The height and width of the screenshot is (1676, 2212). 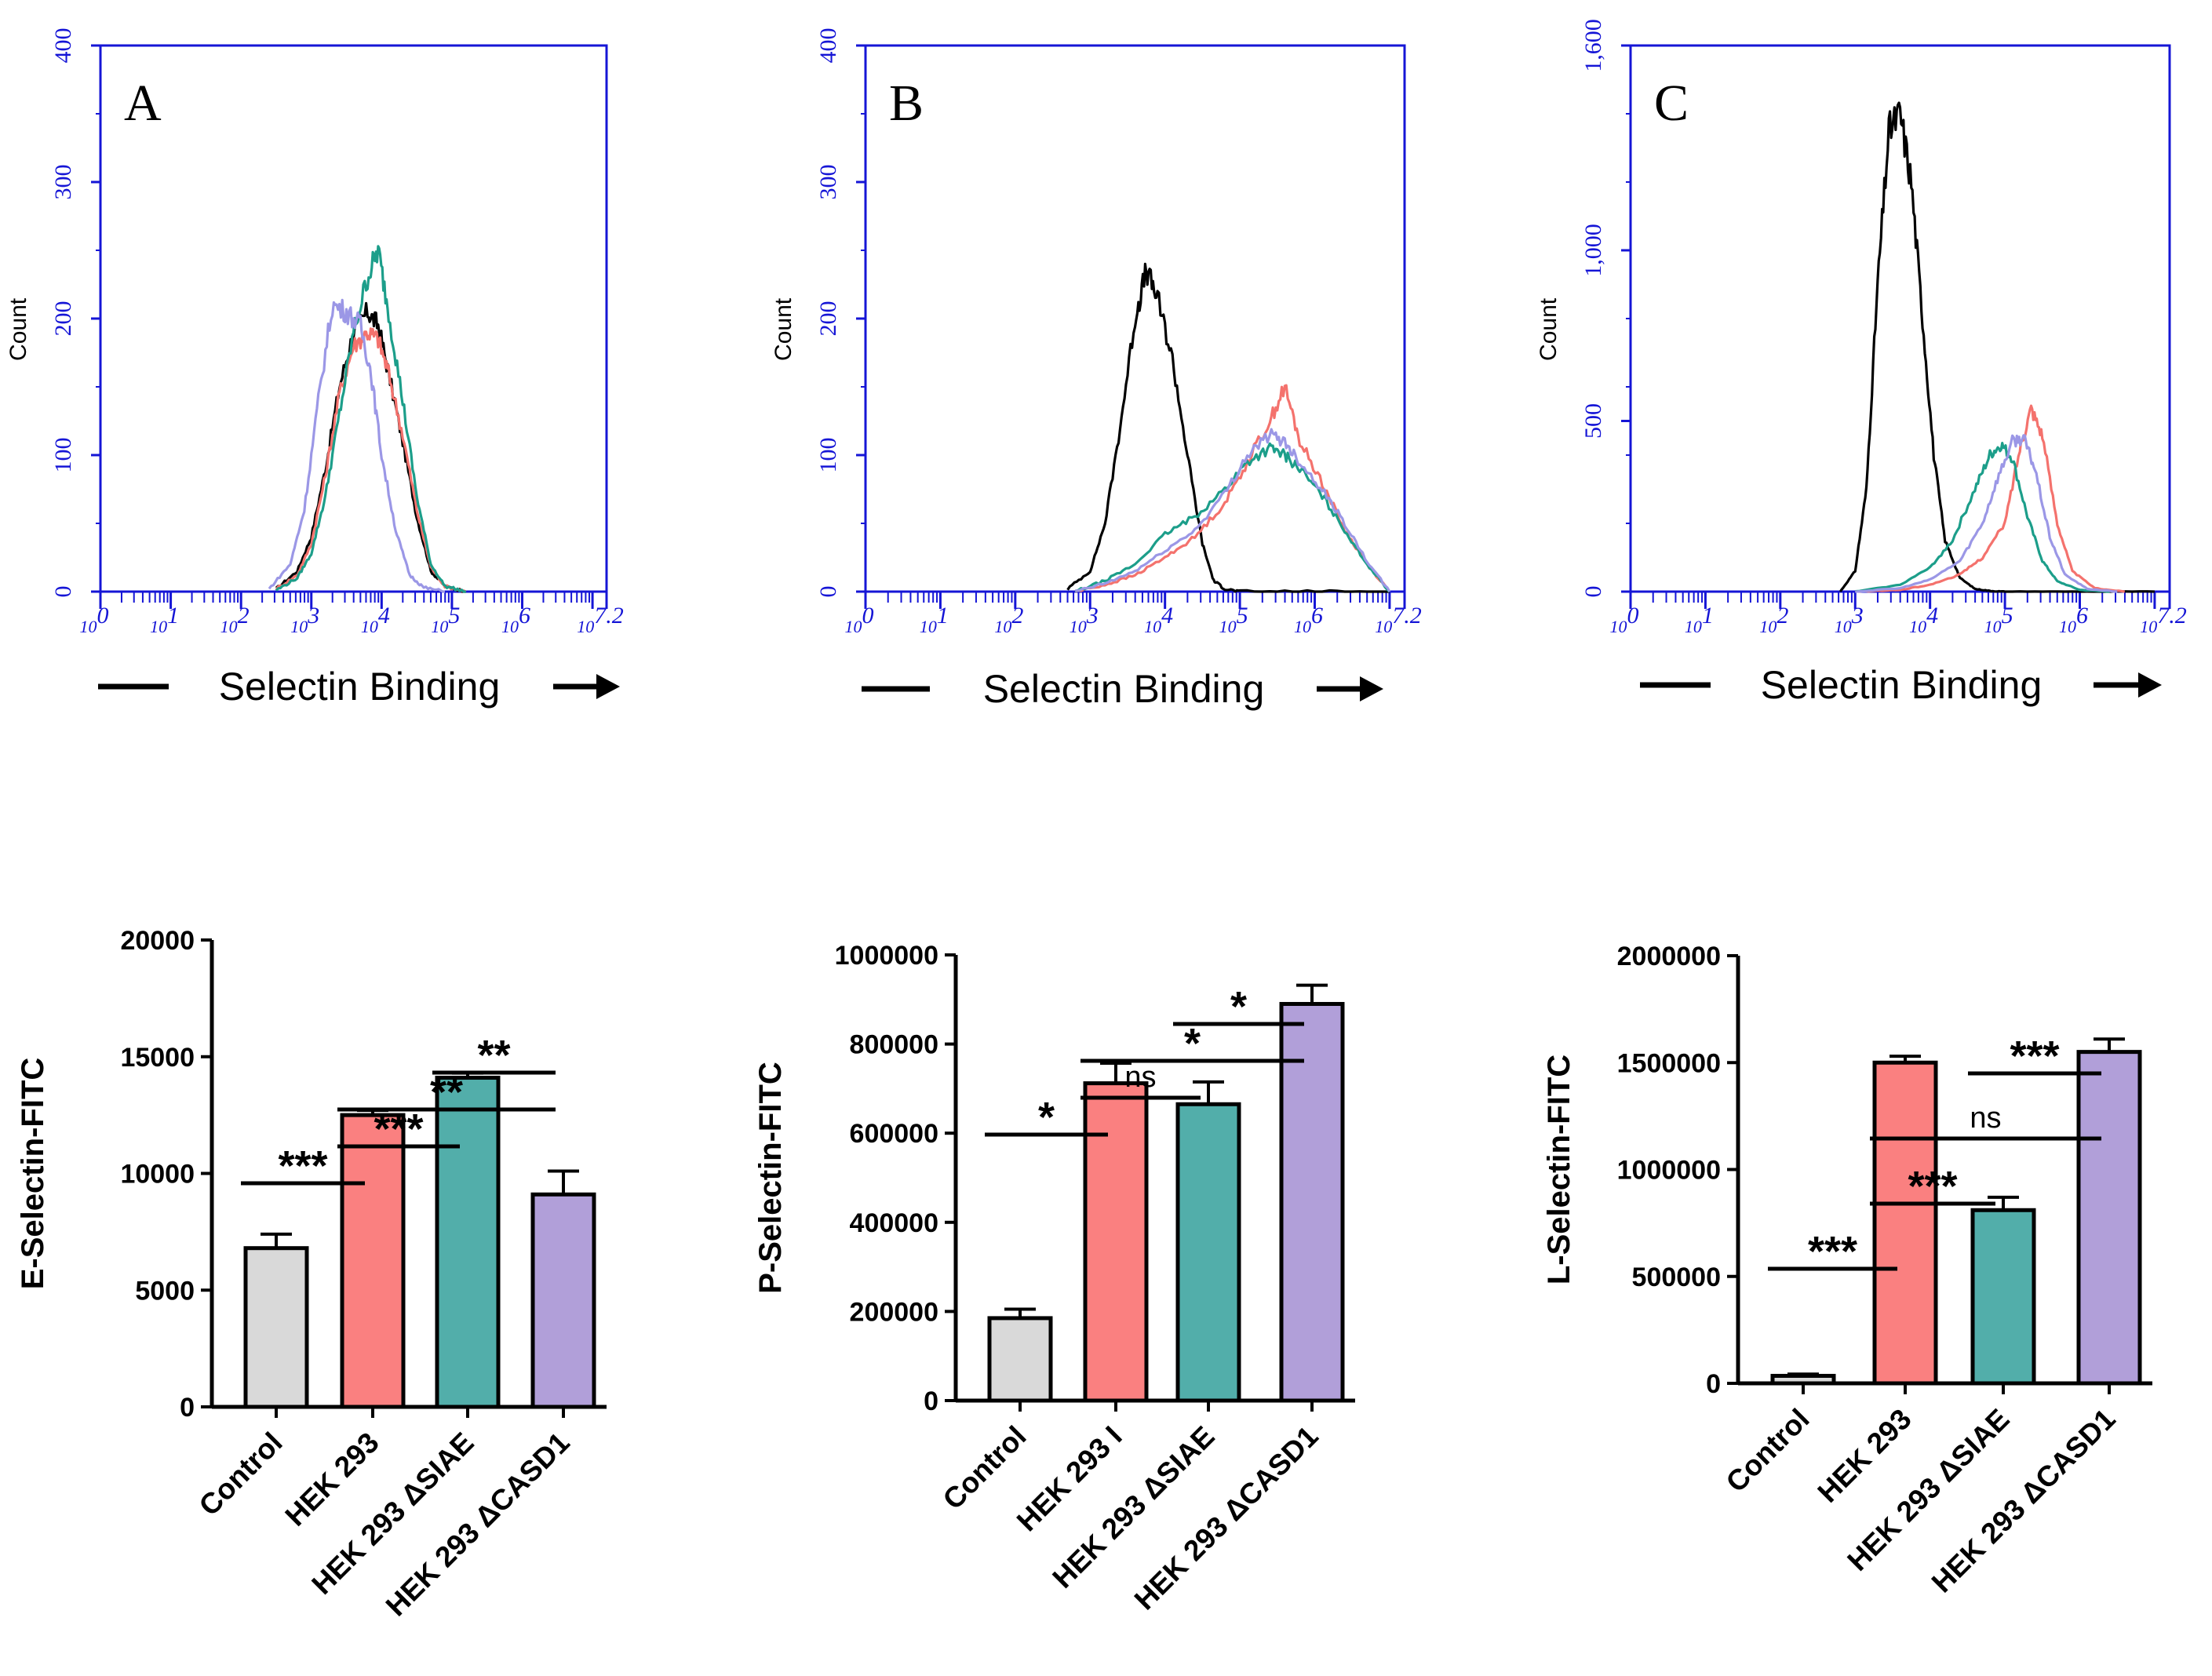 What do you see at coordinates (157, 941) in the screenshot?
I see `y-tick-label: 20000` at bounding box center [157, 941].